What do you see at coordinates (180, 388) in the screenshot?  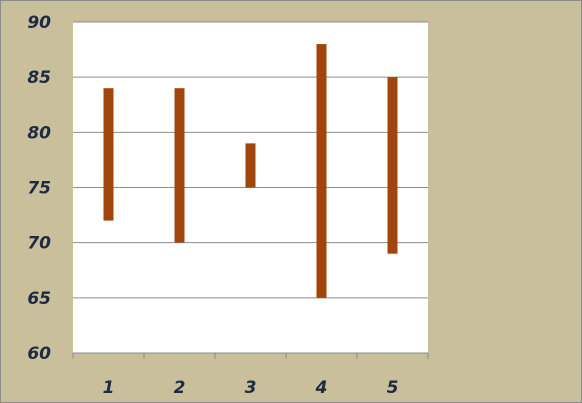 I see `x-tick-label-2: 2` at bounding box center [180, 388].